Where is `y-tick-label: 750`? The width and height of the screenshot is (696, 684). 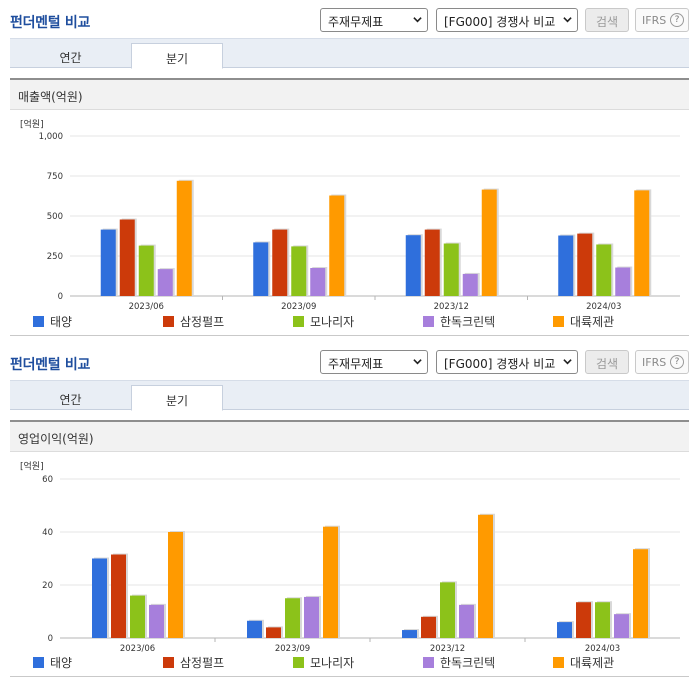
y-tick-label: 750 is located at coordinates (55, 177).